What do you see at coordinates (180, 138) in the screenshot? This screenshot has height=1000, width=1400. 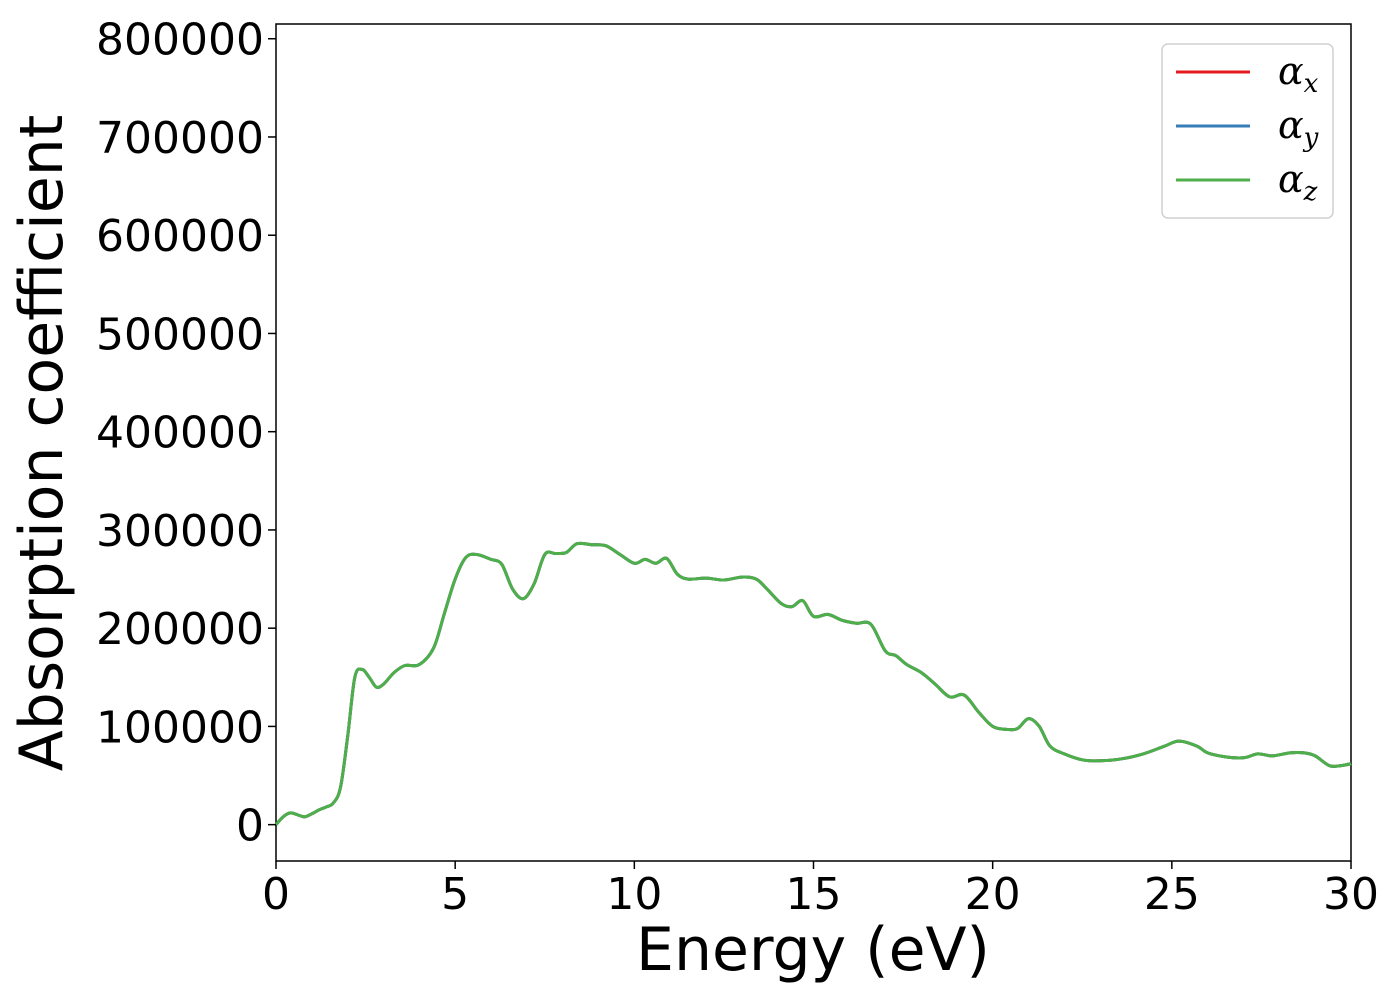 I see `y-tick-label: 700000` at bounding box center [180, 138].